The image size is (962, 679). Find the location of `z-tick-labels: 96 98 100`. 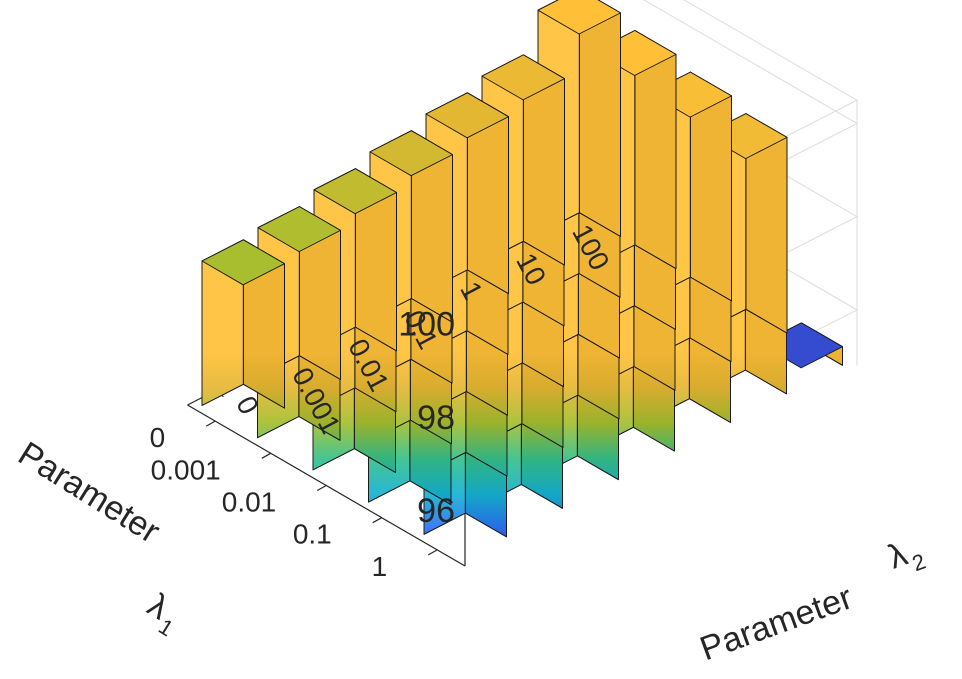

z-tick-labels: 96 98 100 is located at coordinates (426, 418).